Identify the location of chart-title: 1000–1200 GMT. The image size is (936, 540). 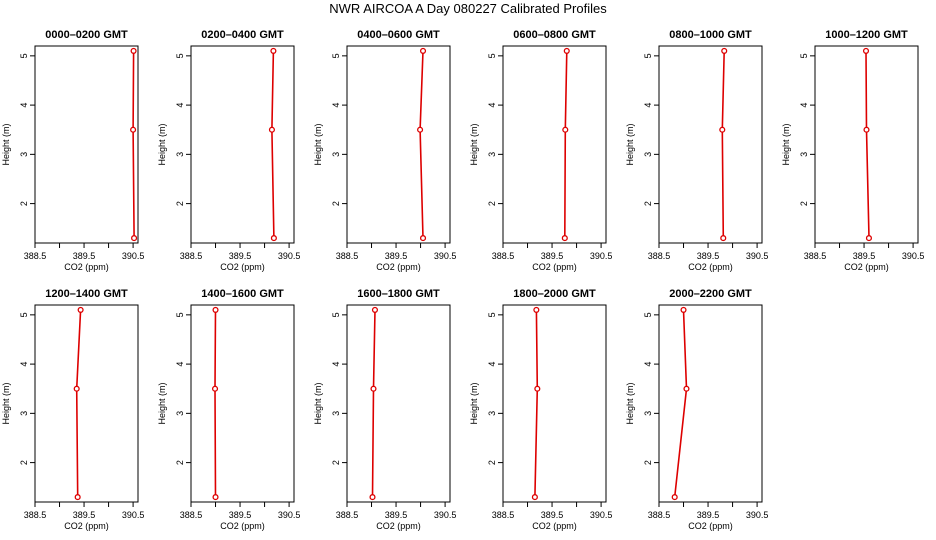
(866, 35).